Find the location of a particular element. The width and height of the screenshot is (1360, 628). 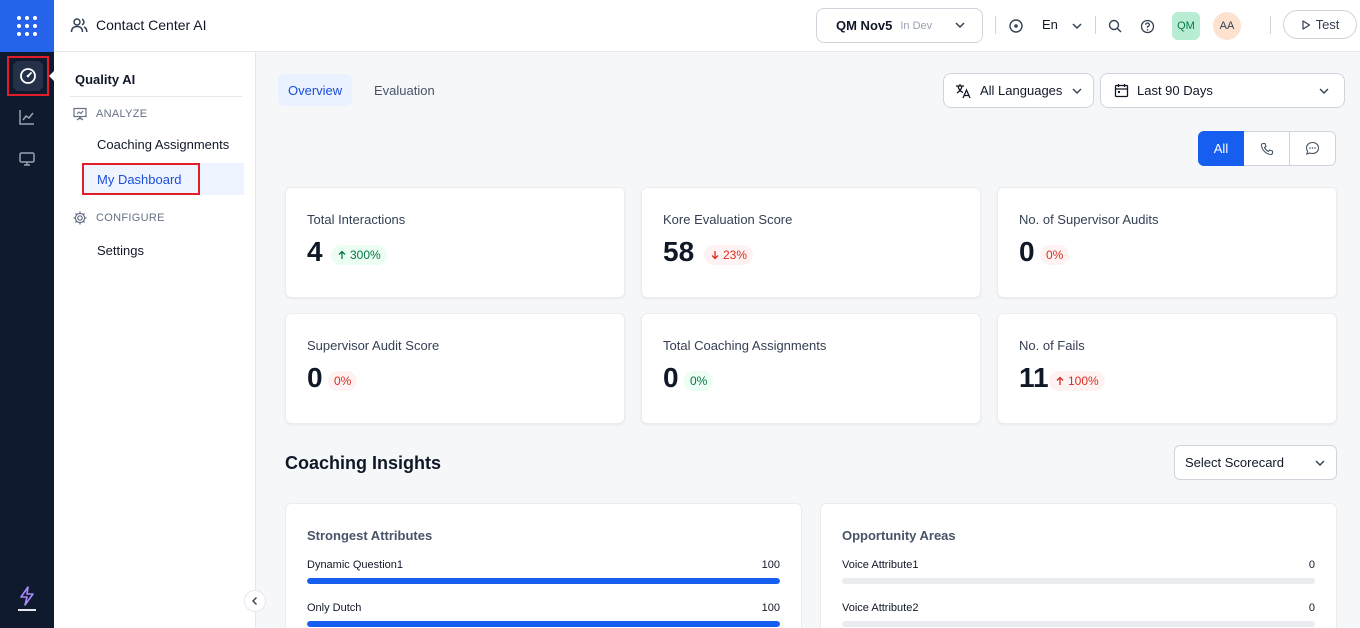

user-avatar: AA is located at coordinates (1227, 26).